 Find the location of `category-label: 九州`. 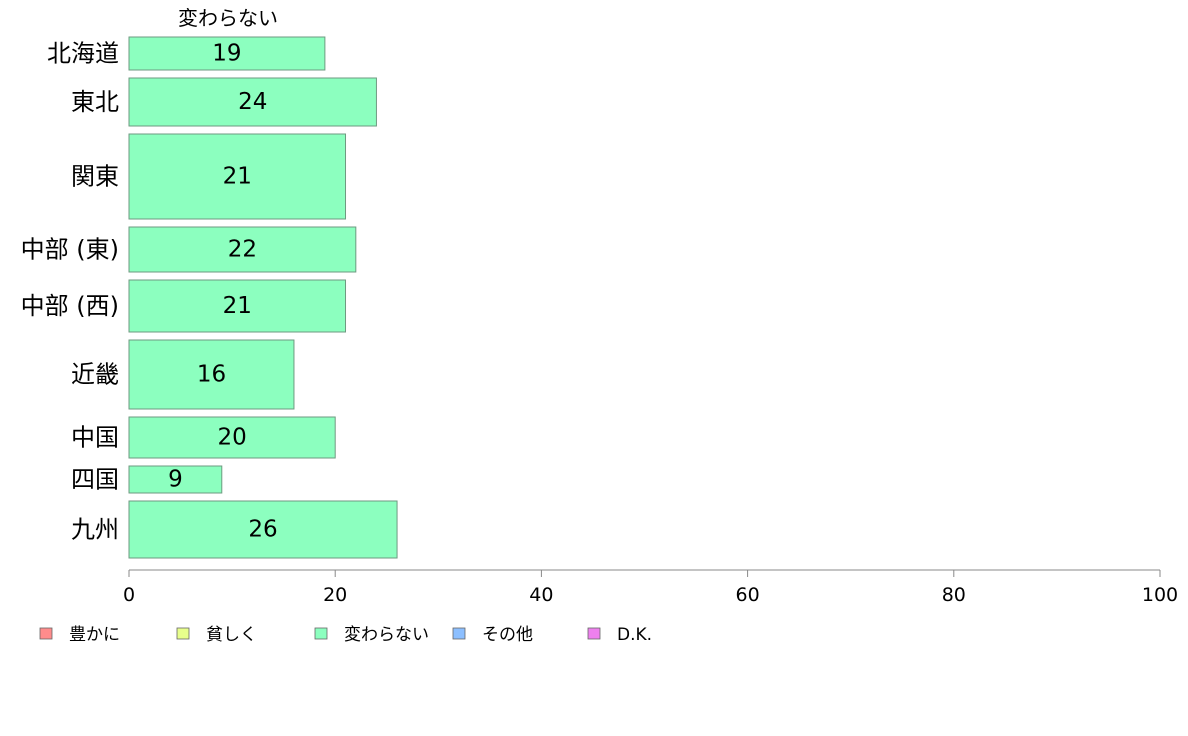

category-label: 九州 is located at coordinates (95, 530).